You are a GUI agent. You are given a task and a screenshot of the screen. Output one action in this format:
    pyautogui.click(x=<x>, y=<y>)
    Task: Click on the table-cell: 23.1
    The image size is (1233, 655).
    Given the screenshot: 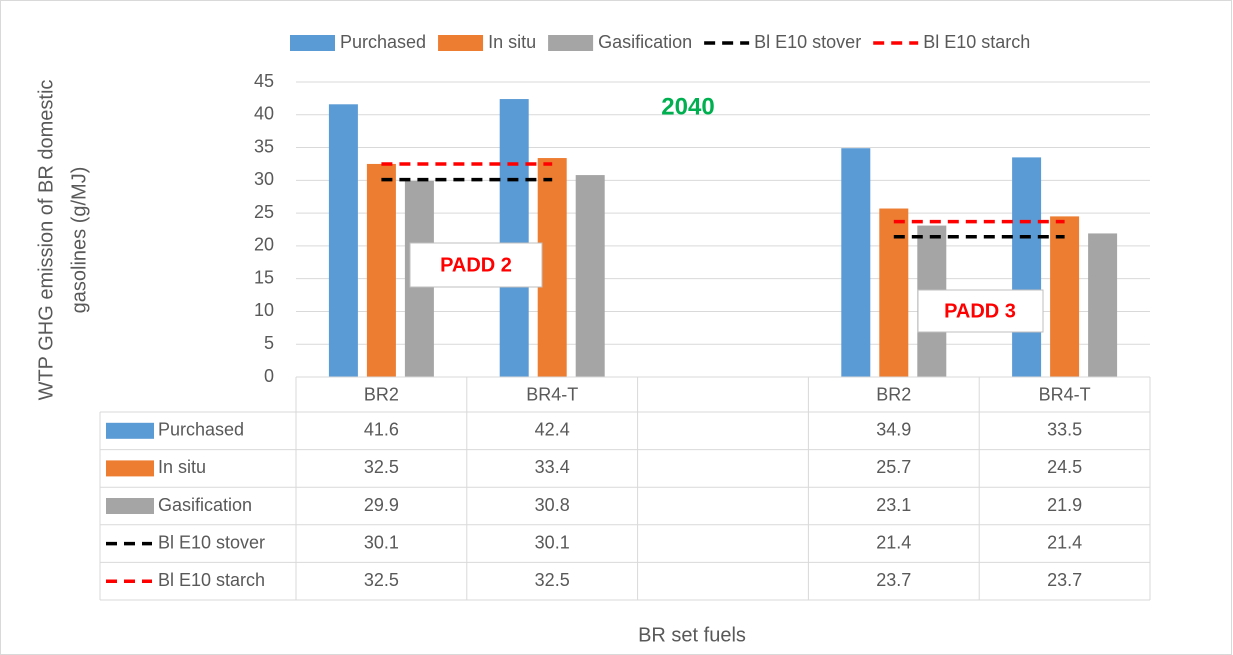 What is the action you would take?
    pyautogui.click(x=893, y=505)
    